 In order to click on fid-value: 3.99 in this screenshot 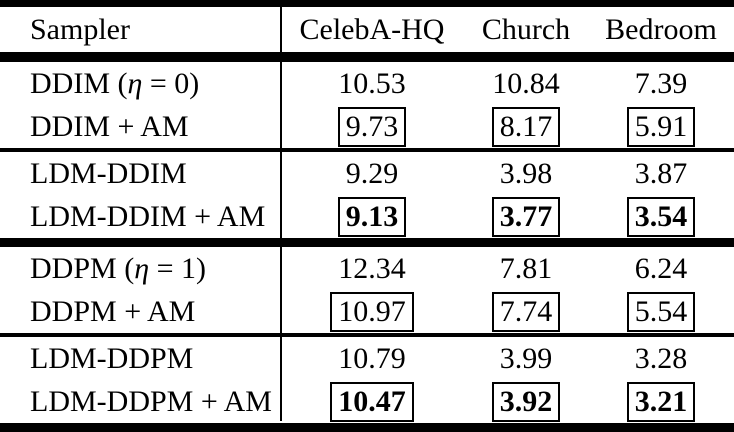, I will do `click(526, 358)`.